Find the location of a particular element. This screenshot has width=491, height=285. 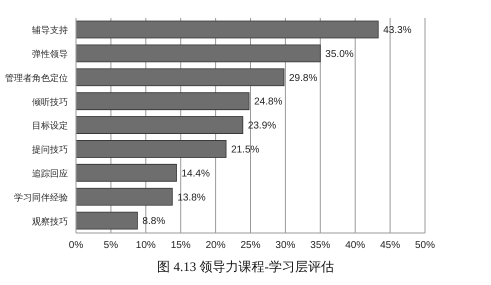

x-tick-label: 10% is located at coordinates (146, 246).